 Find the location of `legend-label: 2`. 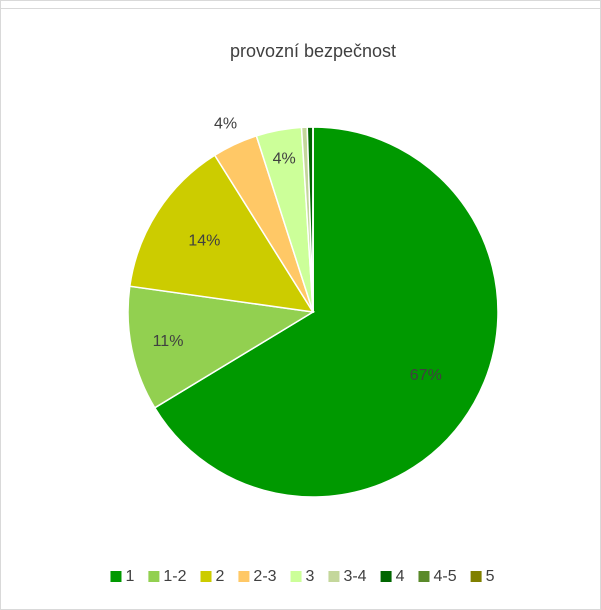

legend-label: 2 is located at coordinates (220, 576).